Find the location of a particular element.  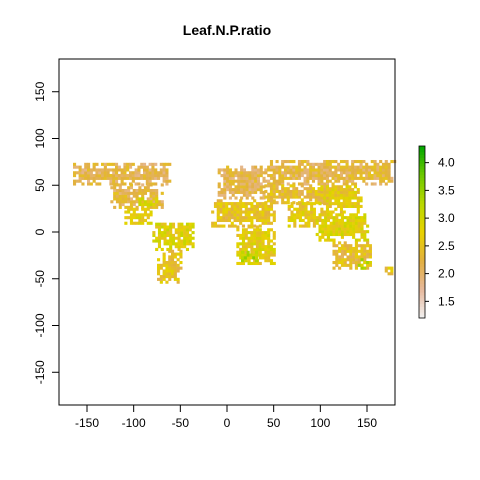

legend-tick-label: 4.0 is located at coordinates (446, 163).